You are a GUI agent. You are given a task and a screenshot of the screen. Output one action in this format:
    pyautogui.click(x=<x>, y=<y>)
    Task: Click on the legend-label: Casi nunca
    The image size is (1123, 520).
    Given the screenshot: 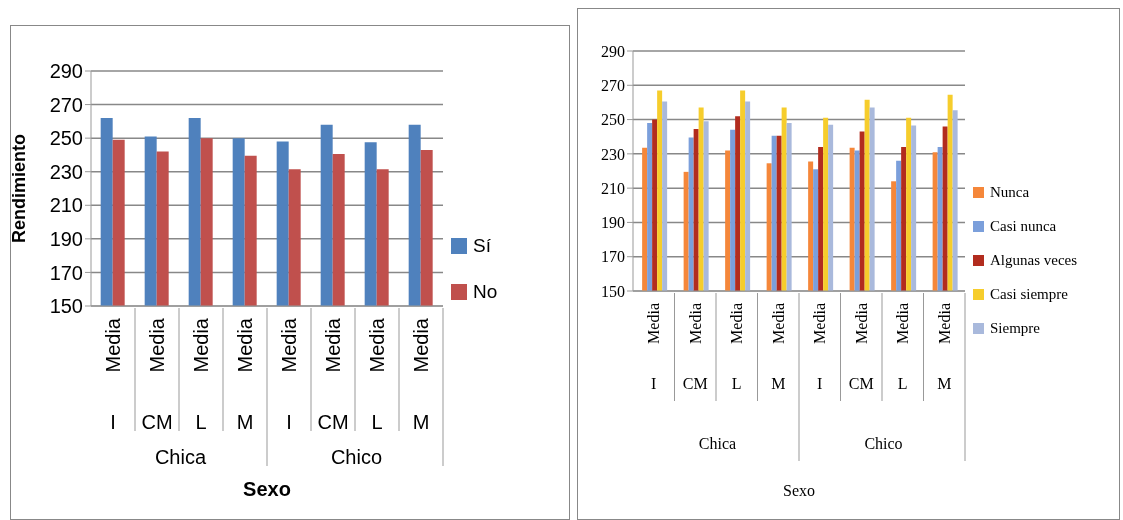 What is the action you would take?
    pyautogui.click(x=1023, y=226)
    